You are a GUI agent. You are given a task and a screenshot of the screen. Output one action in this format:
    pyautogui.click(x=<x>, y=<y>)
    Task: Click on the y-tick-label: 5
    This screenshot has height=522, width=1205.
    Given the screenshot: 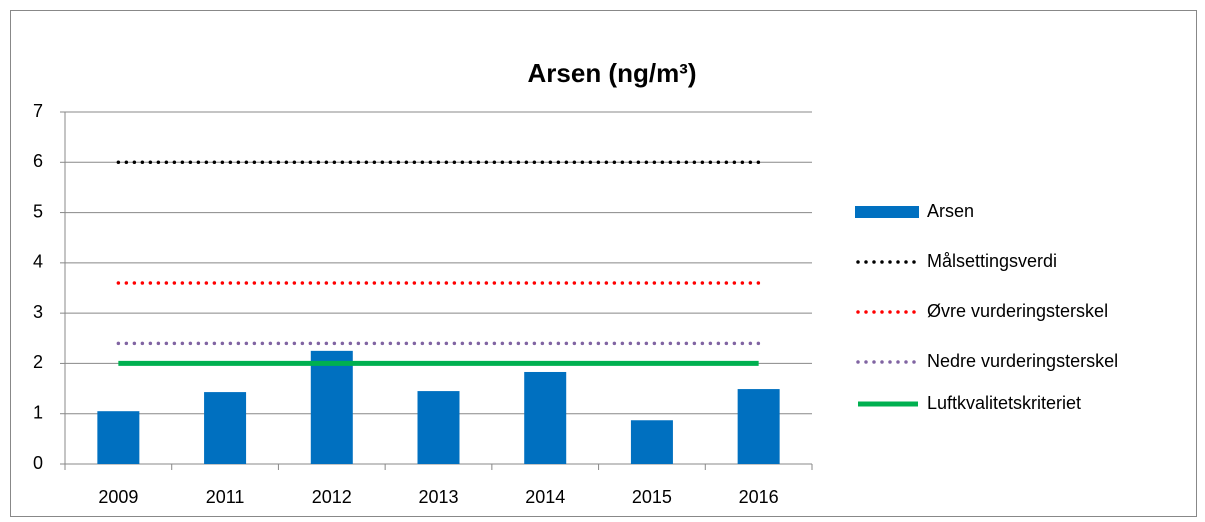 What is the action you would take?
    pyautogui.click(x=38, y=211)
    